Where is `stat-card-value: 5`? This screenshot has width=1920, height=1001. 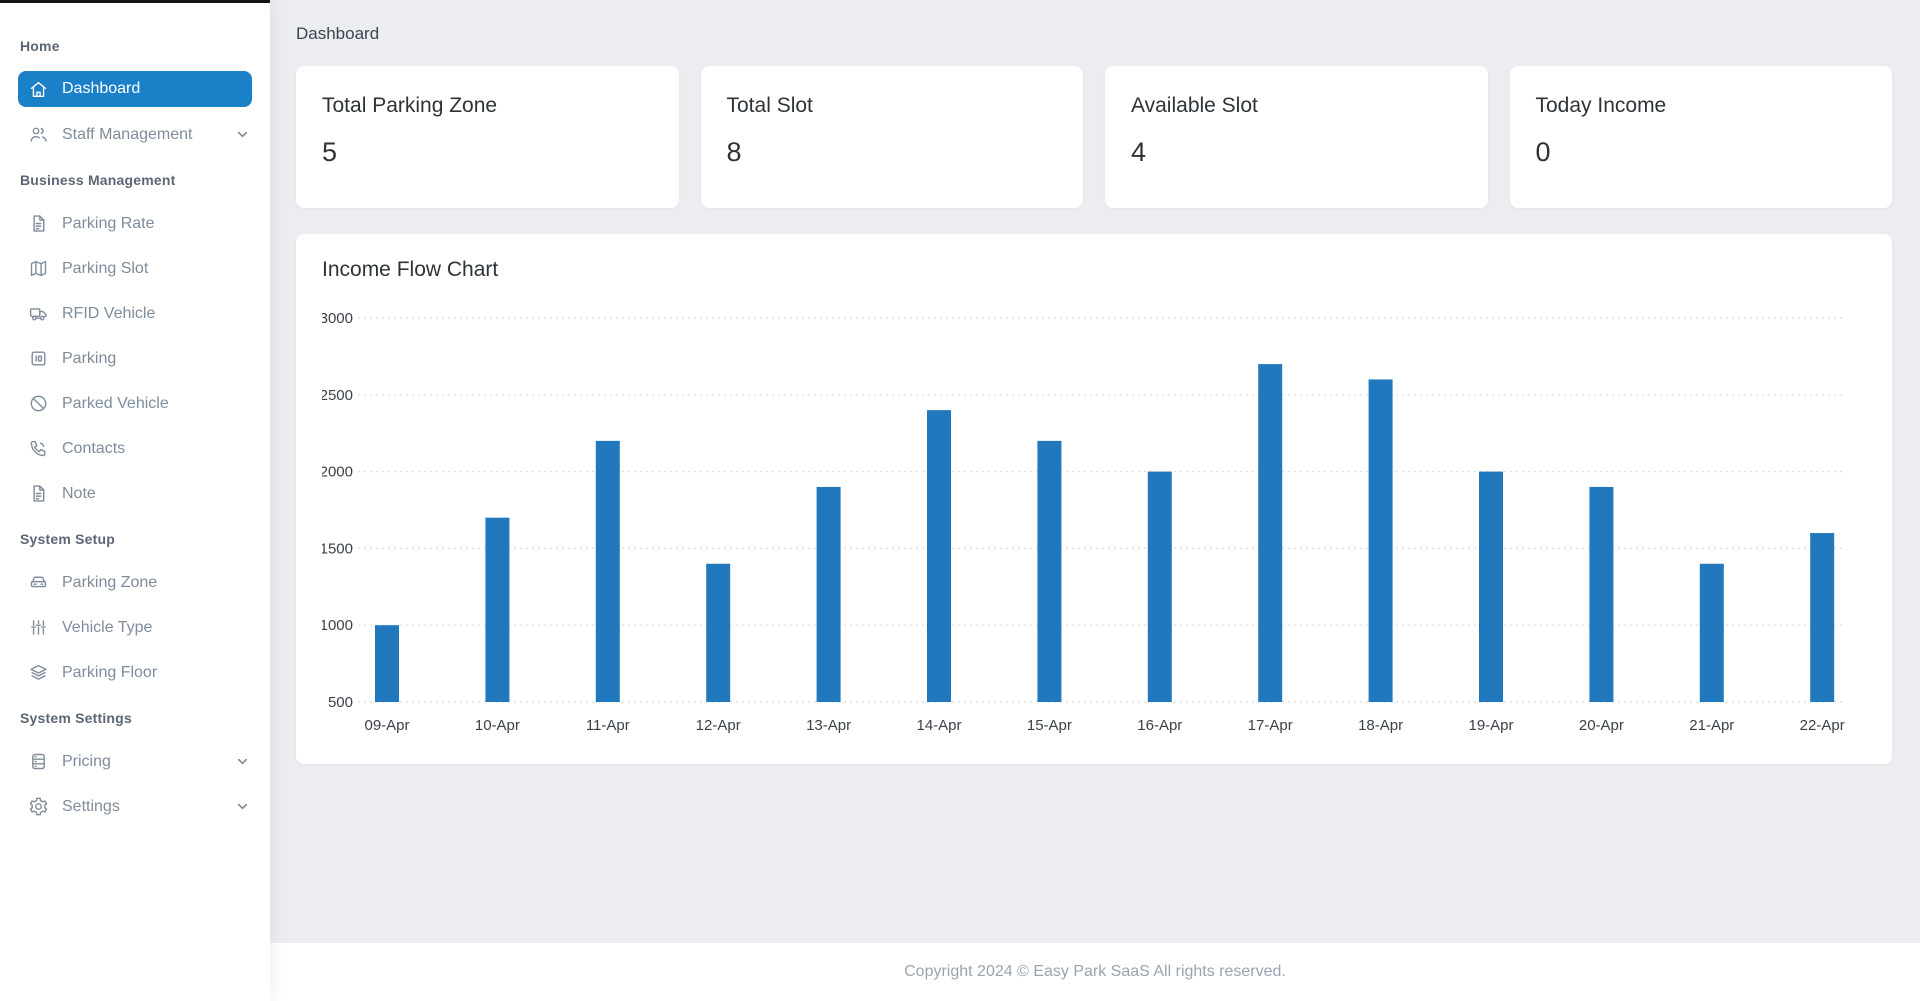 stat-card-value: 5 is located at coordinates (330, 152).